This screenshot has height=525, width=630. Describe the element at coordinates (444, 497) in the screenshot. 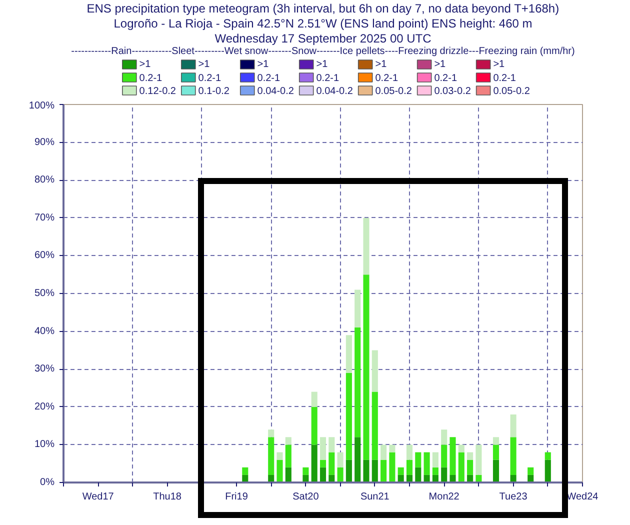

I see `x-tick-label: Mon22` at that location.